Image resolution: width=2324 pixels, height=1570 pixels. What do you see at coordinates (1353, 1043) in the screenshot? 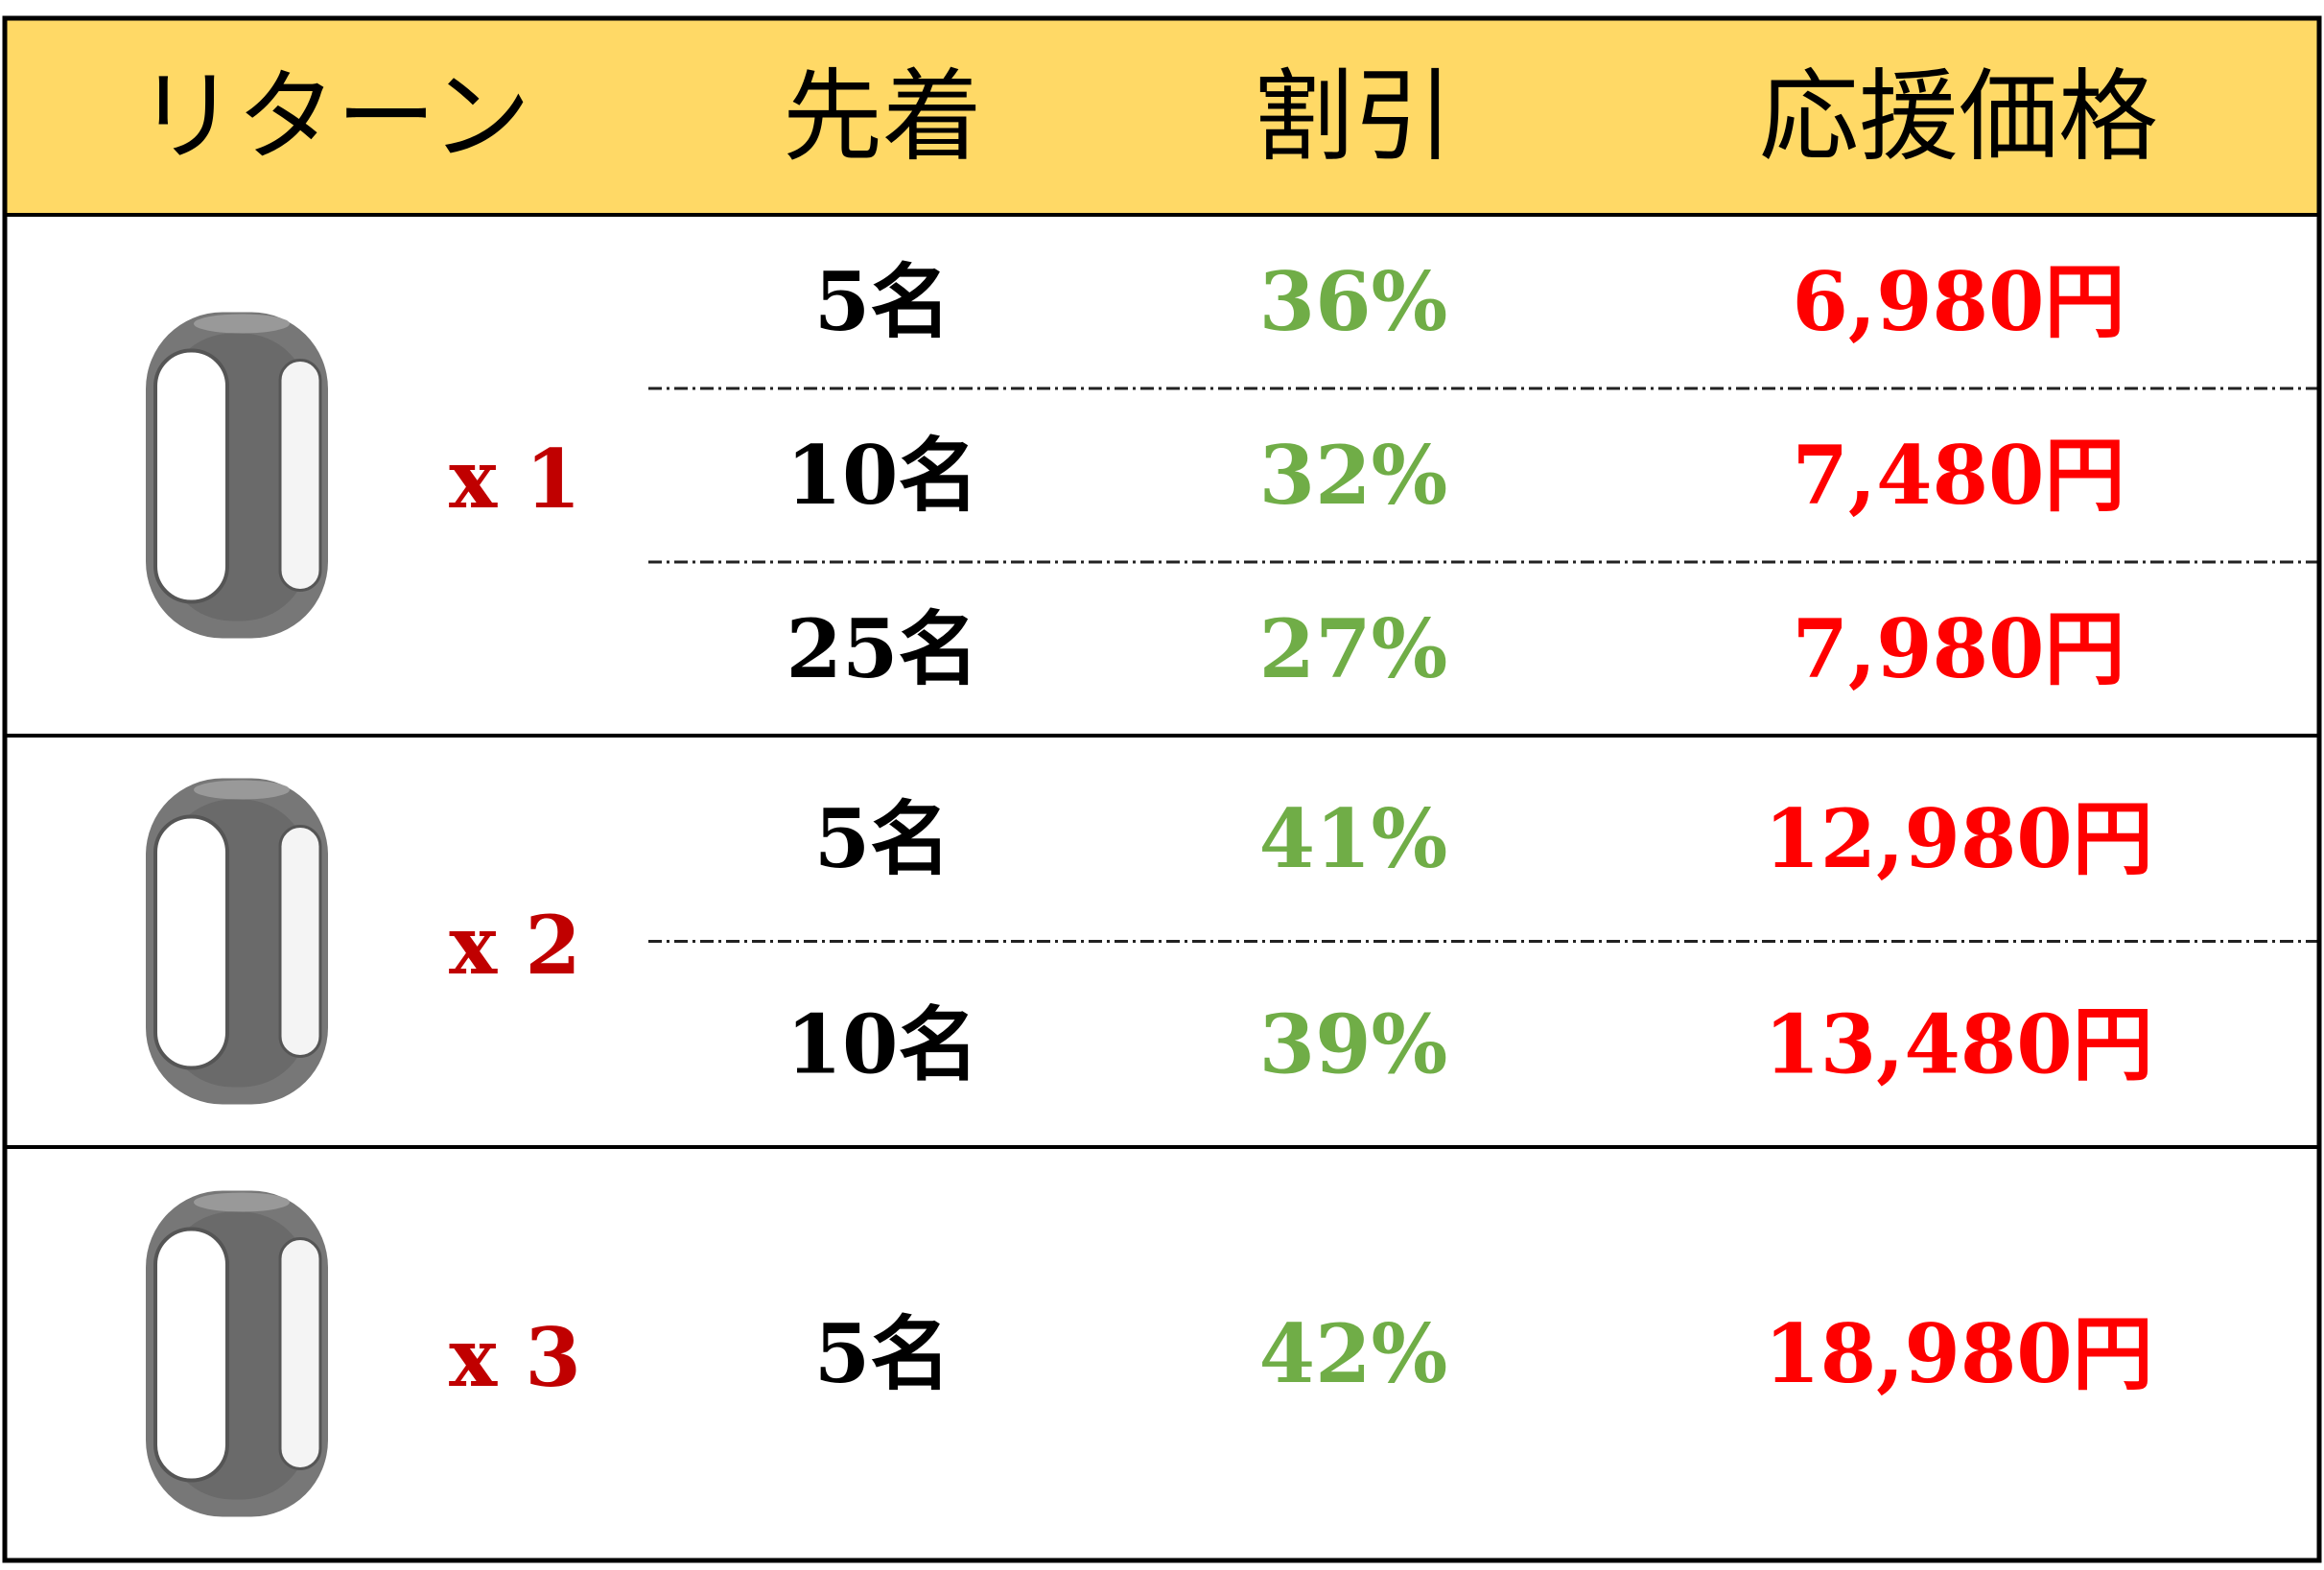
I see `discount: 39%` at bounding box center [1353, 1043].